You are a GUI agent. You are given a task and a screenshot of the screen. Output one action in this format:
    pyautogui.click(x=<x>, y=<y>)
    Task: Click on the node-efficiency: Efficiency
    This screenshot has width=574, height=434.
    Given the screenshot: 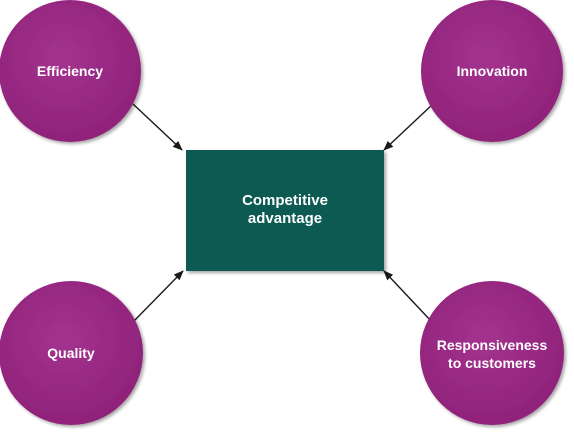 What is the action you would take?
    pyautogui.click(x=70, y=71)
    